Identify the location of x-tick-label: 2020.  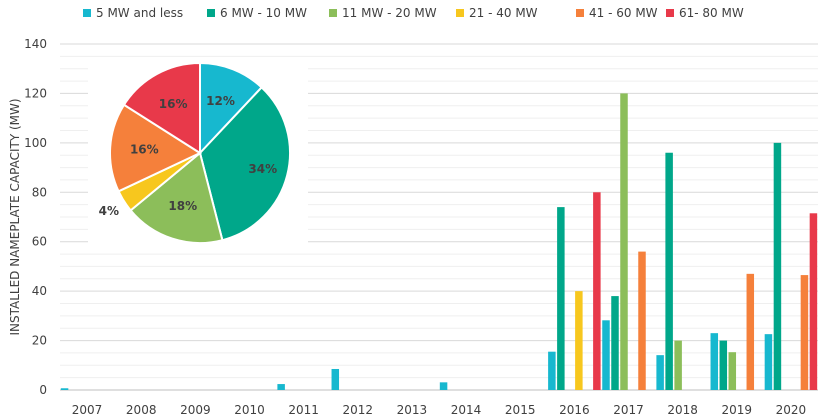
(791, 410).